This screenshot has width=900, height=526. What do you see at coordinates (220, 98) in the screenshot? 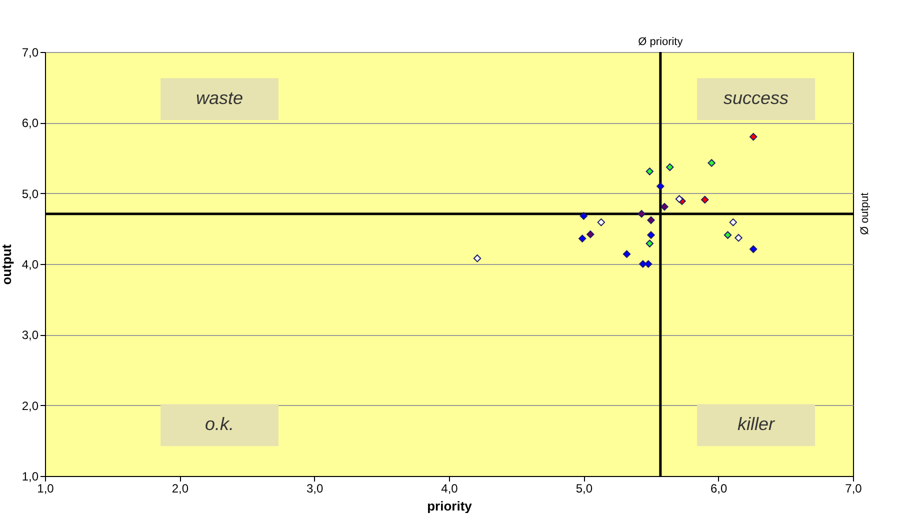
I see `annotation: waste` at bounding box center [220, 98].